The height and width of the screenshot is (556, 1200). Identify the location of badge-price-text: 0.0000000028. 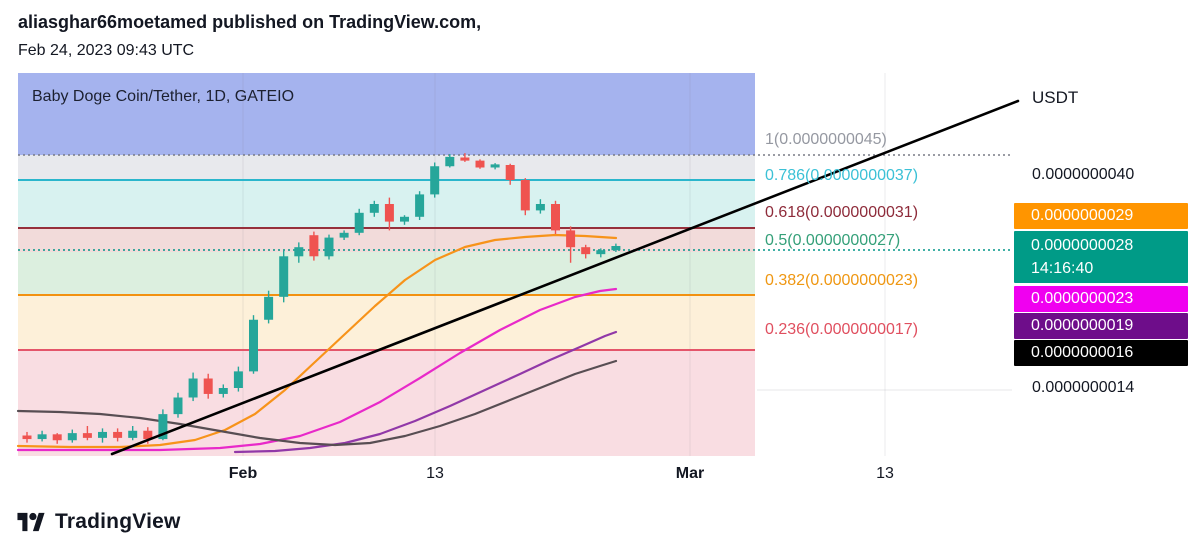
(1082, 245).